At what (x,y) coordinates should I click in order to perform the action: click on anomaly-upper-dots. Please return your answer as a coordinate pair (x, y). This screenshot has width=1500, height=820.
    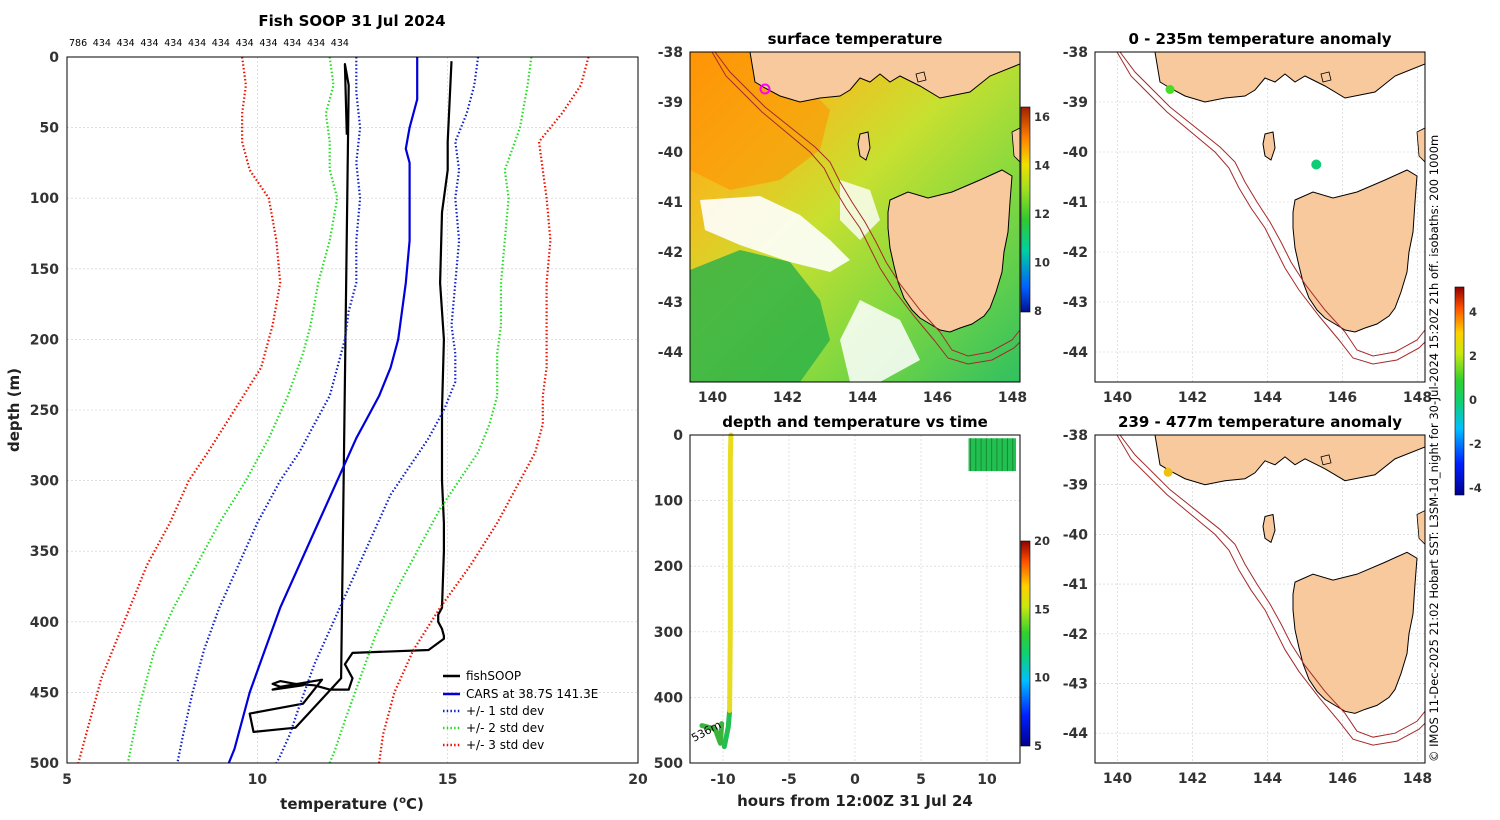
    Looking at the image, I should click on (1243, 127).